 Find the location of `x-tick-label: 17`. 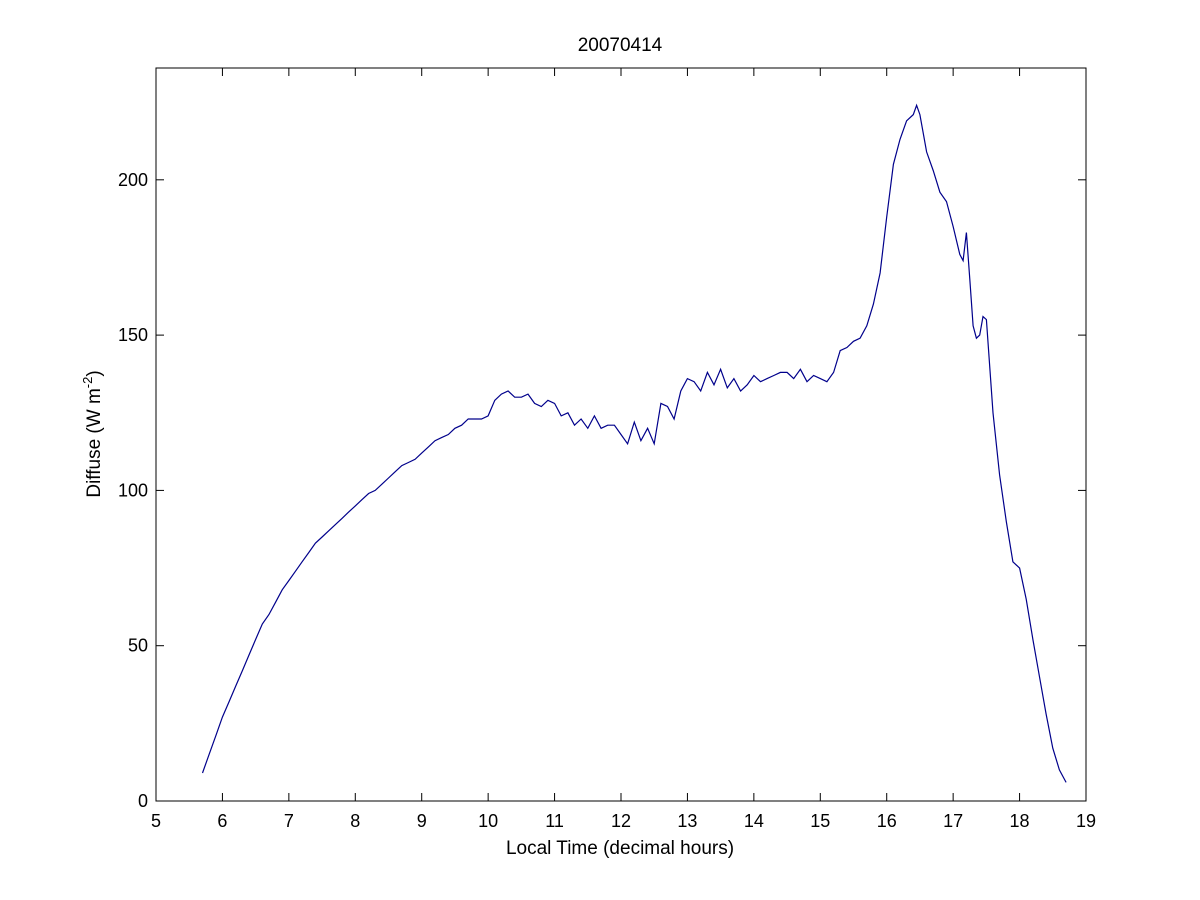

x-tick-label: 17 is located at coordinates (953, 821).